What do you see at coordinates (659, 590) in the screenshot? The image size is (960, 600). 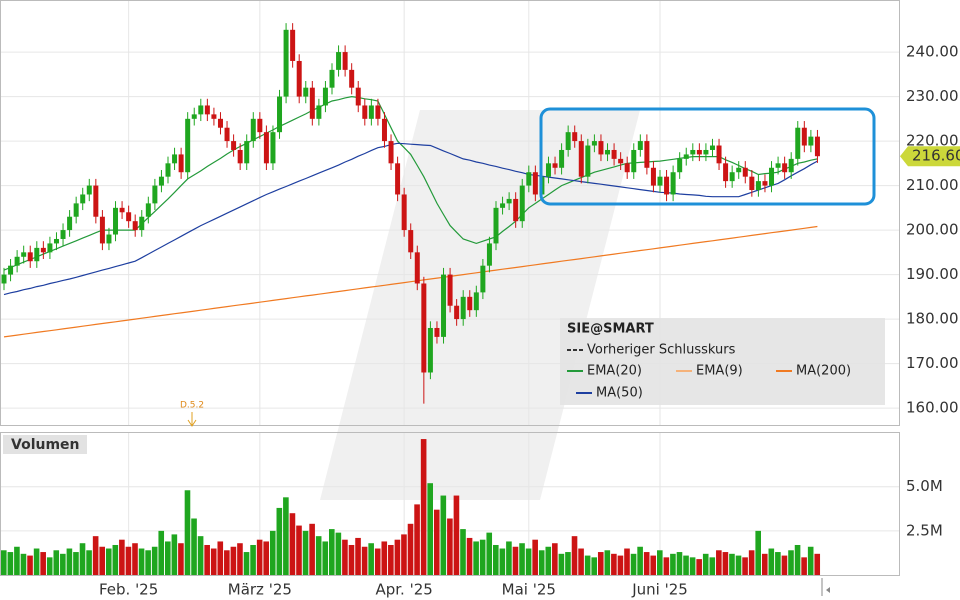 I see `x-tick-label: Juni '25` at bounding box center [659, 590].